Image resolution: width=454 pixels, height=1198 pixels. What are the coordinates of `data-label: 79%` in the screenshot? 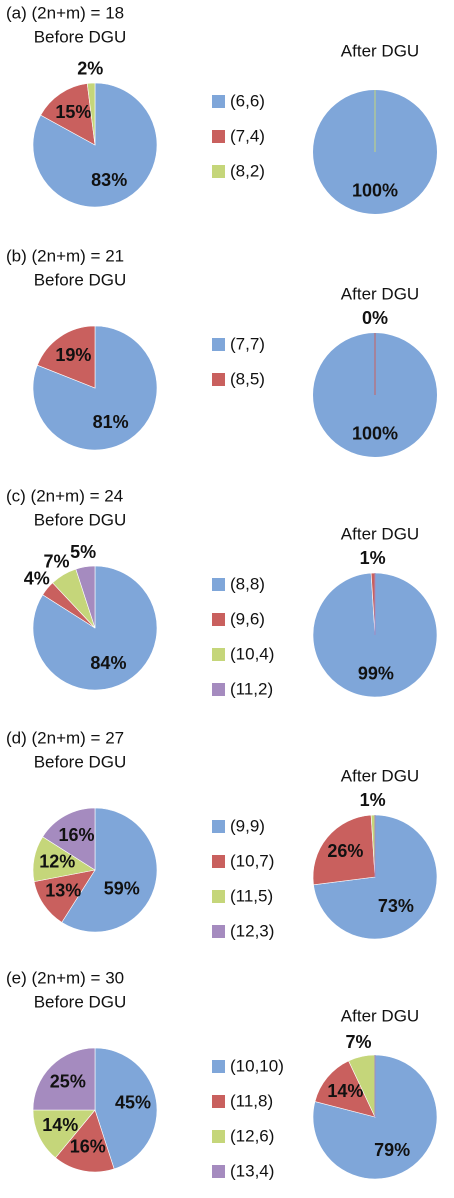 It's located at (392, 1150).